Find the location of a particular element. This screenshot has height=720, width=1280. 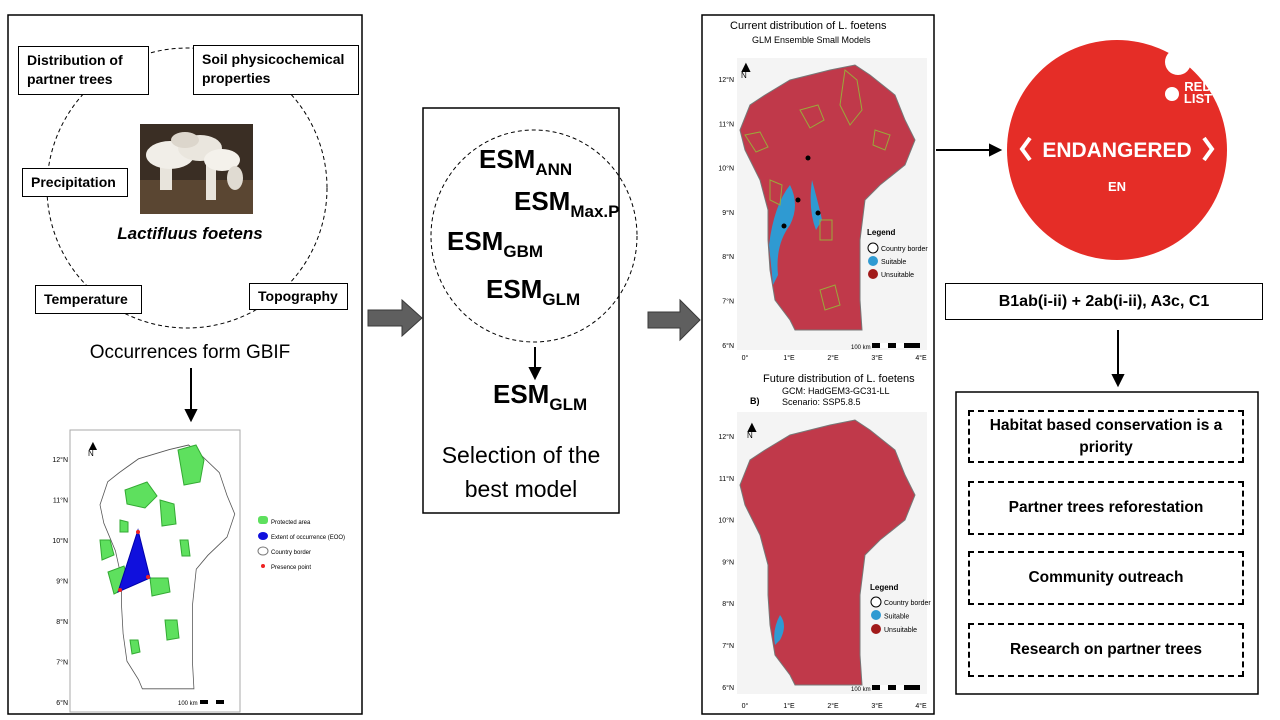

current-map: ▲N is located at coordinates (832, 204).